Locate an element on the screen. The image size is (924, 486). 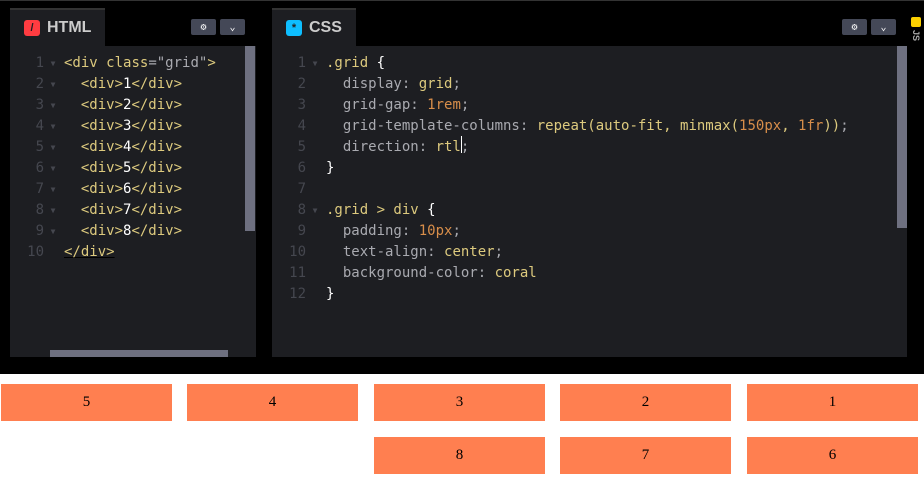
css-star-icon: * is located at coordinates (294, 28).